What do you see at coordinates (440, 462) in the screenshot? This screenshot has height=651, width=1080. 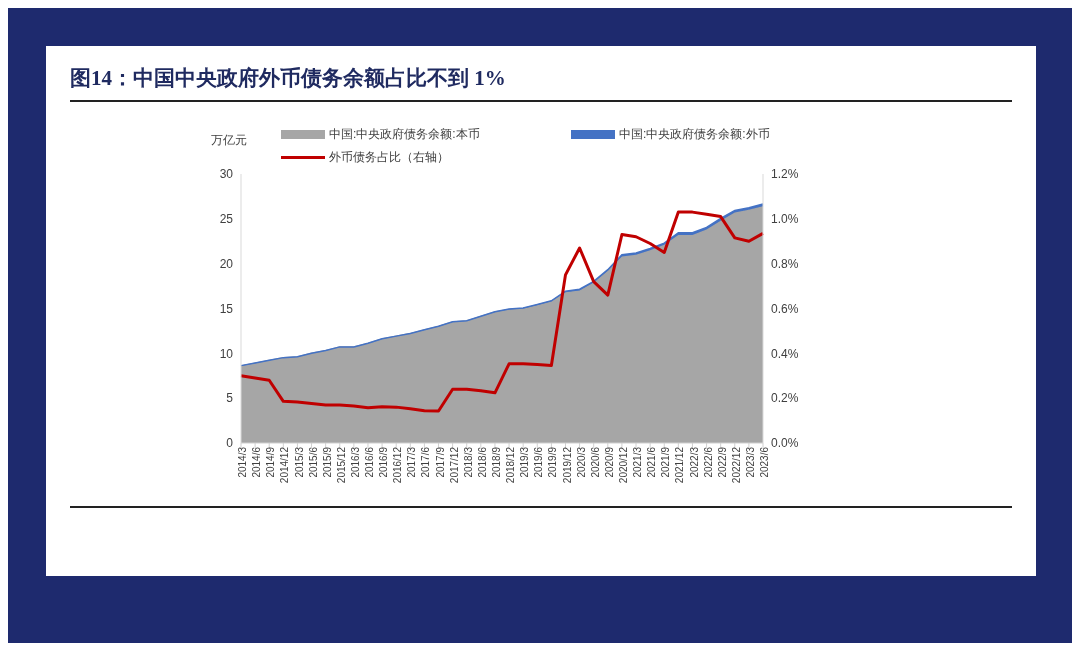 I see `x-tick-label: 2017/9` at bounding box center [440, 462].